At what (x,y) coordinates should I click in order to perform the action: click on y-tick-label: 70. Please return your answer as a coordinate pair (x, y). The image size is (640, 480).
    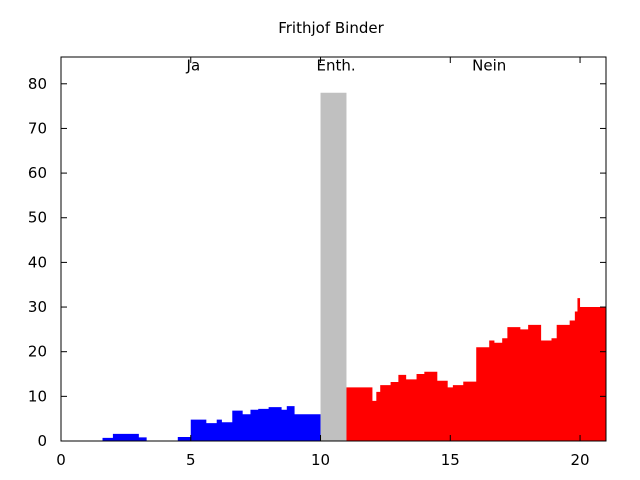
    Looking at the image, I should click on (37, 128).